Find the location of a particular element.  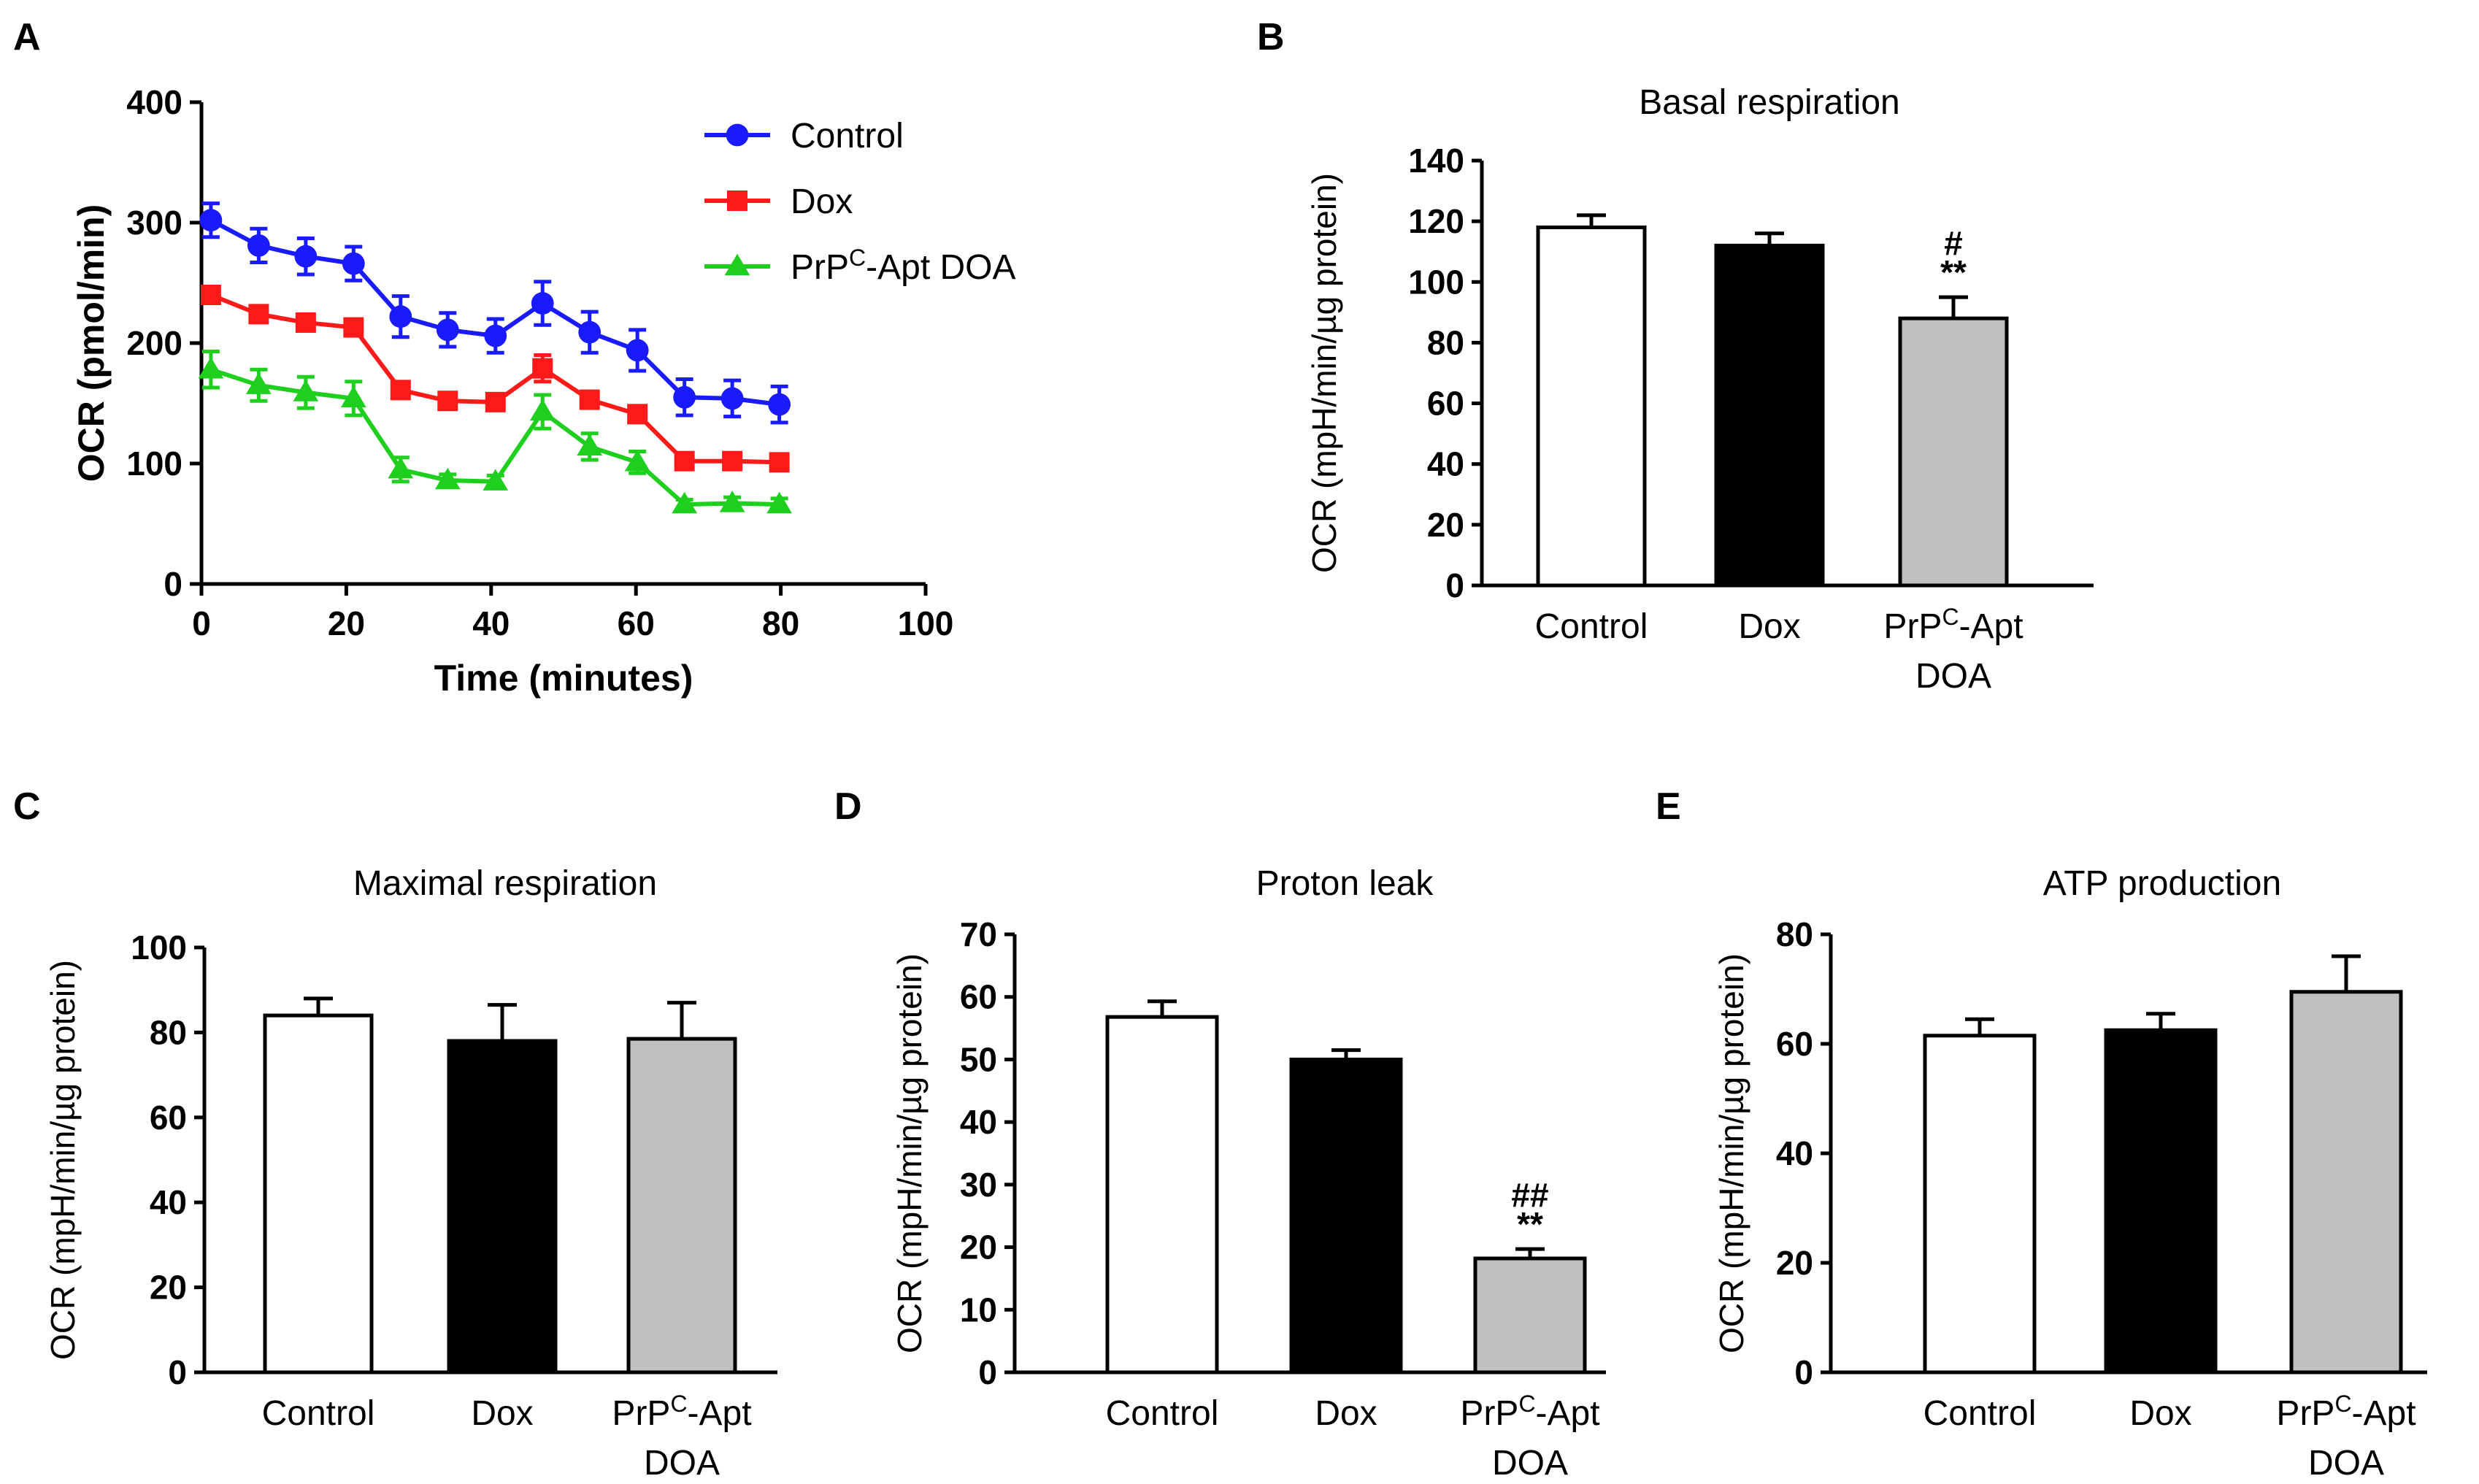

legend-label-sup: C is located at coordinates (857, 258).